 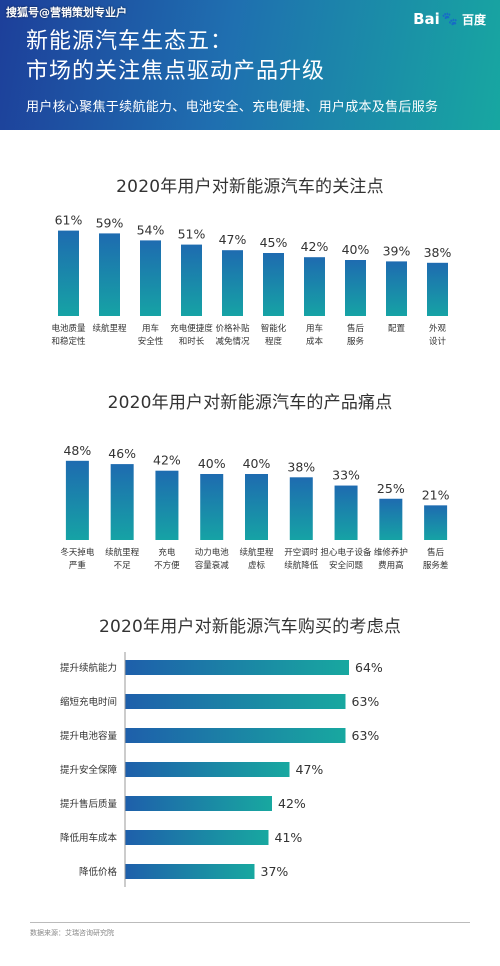 What do you see at coordinates (68, 341) in the screenshot?
I see `chart1-category-label-0-1: 和稳定性` at bounding box center [68, 341].